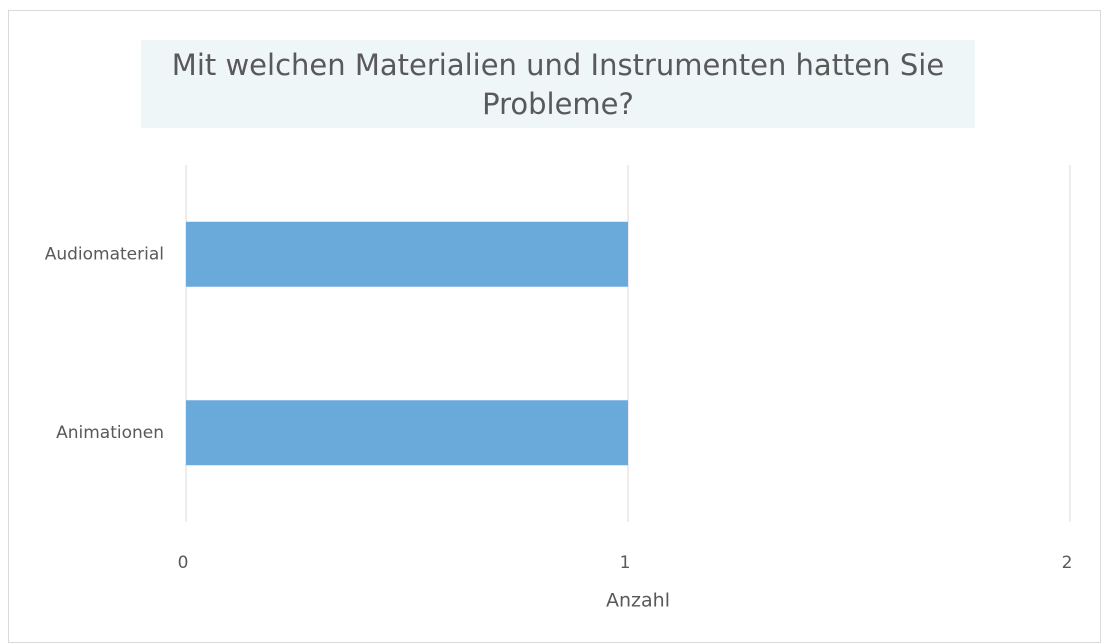 The height and width of the screenshot is (644, 1102). Describe the element at coordinates (183, 563) in the screenshot. I see `x-tick-label: 0` at that location.